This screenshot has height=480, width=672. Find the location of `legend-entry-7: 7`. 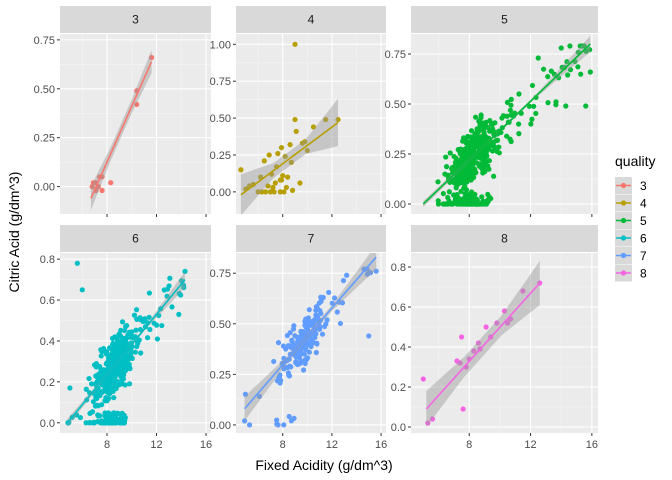

legend-entry-7: 7 is located at coordinates (631, 255).